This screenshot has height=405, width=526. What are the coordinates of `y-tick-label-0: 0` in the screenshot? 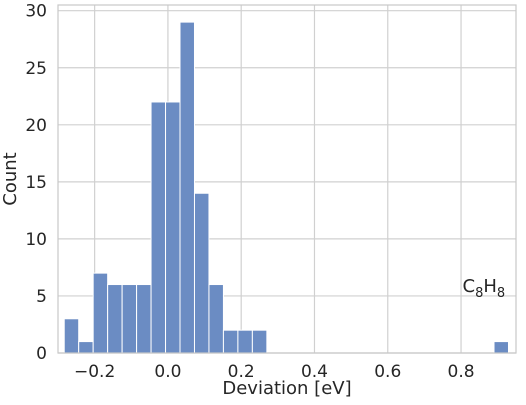 It's located at (41, 354).